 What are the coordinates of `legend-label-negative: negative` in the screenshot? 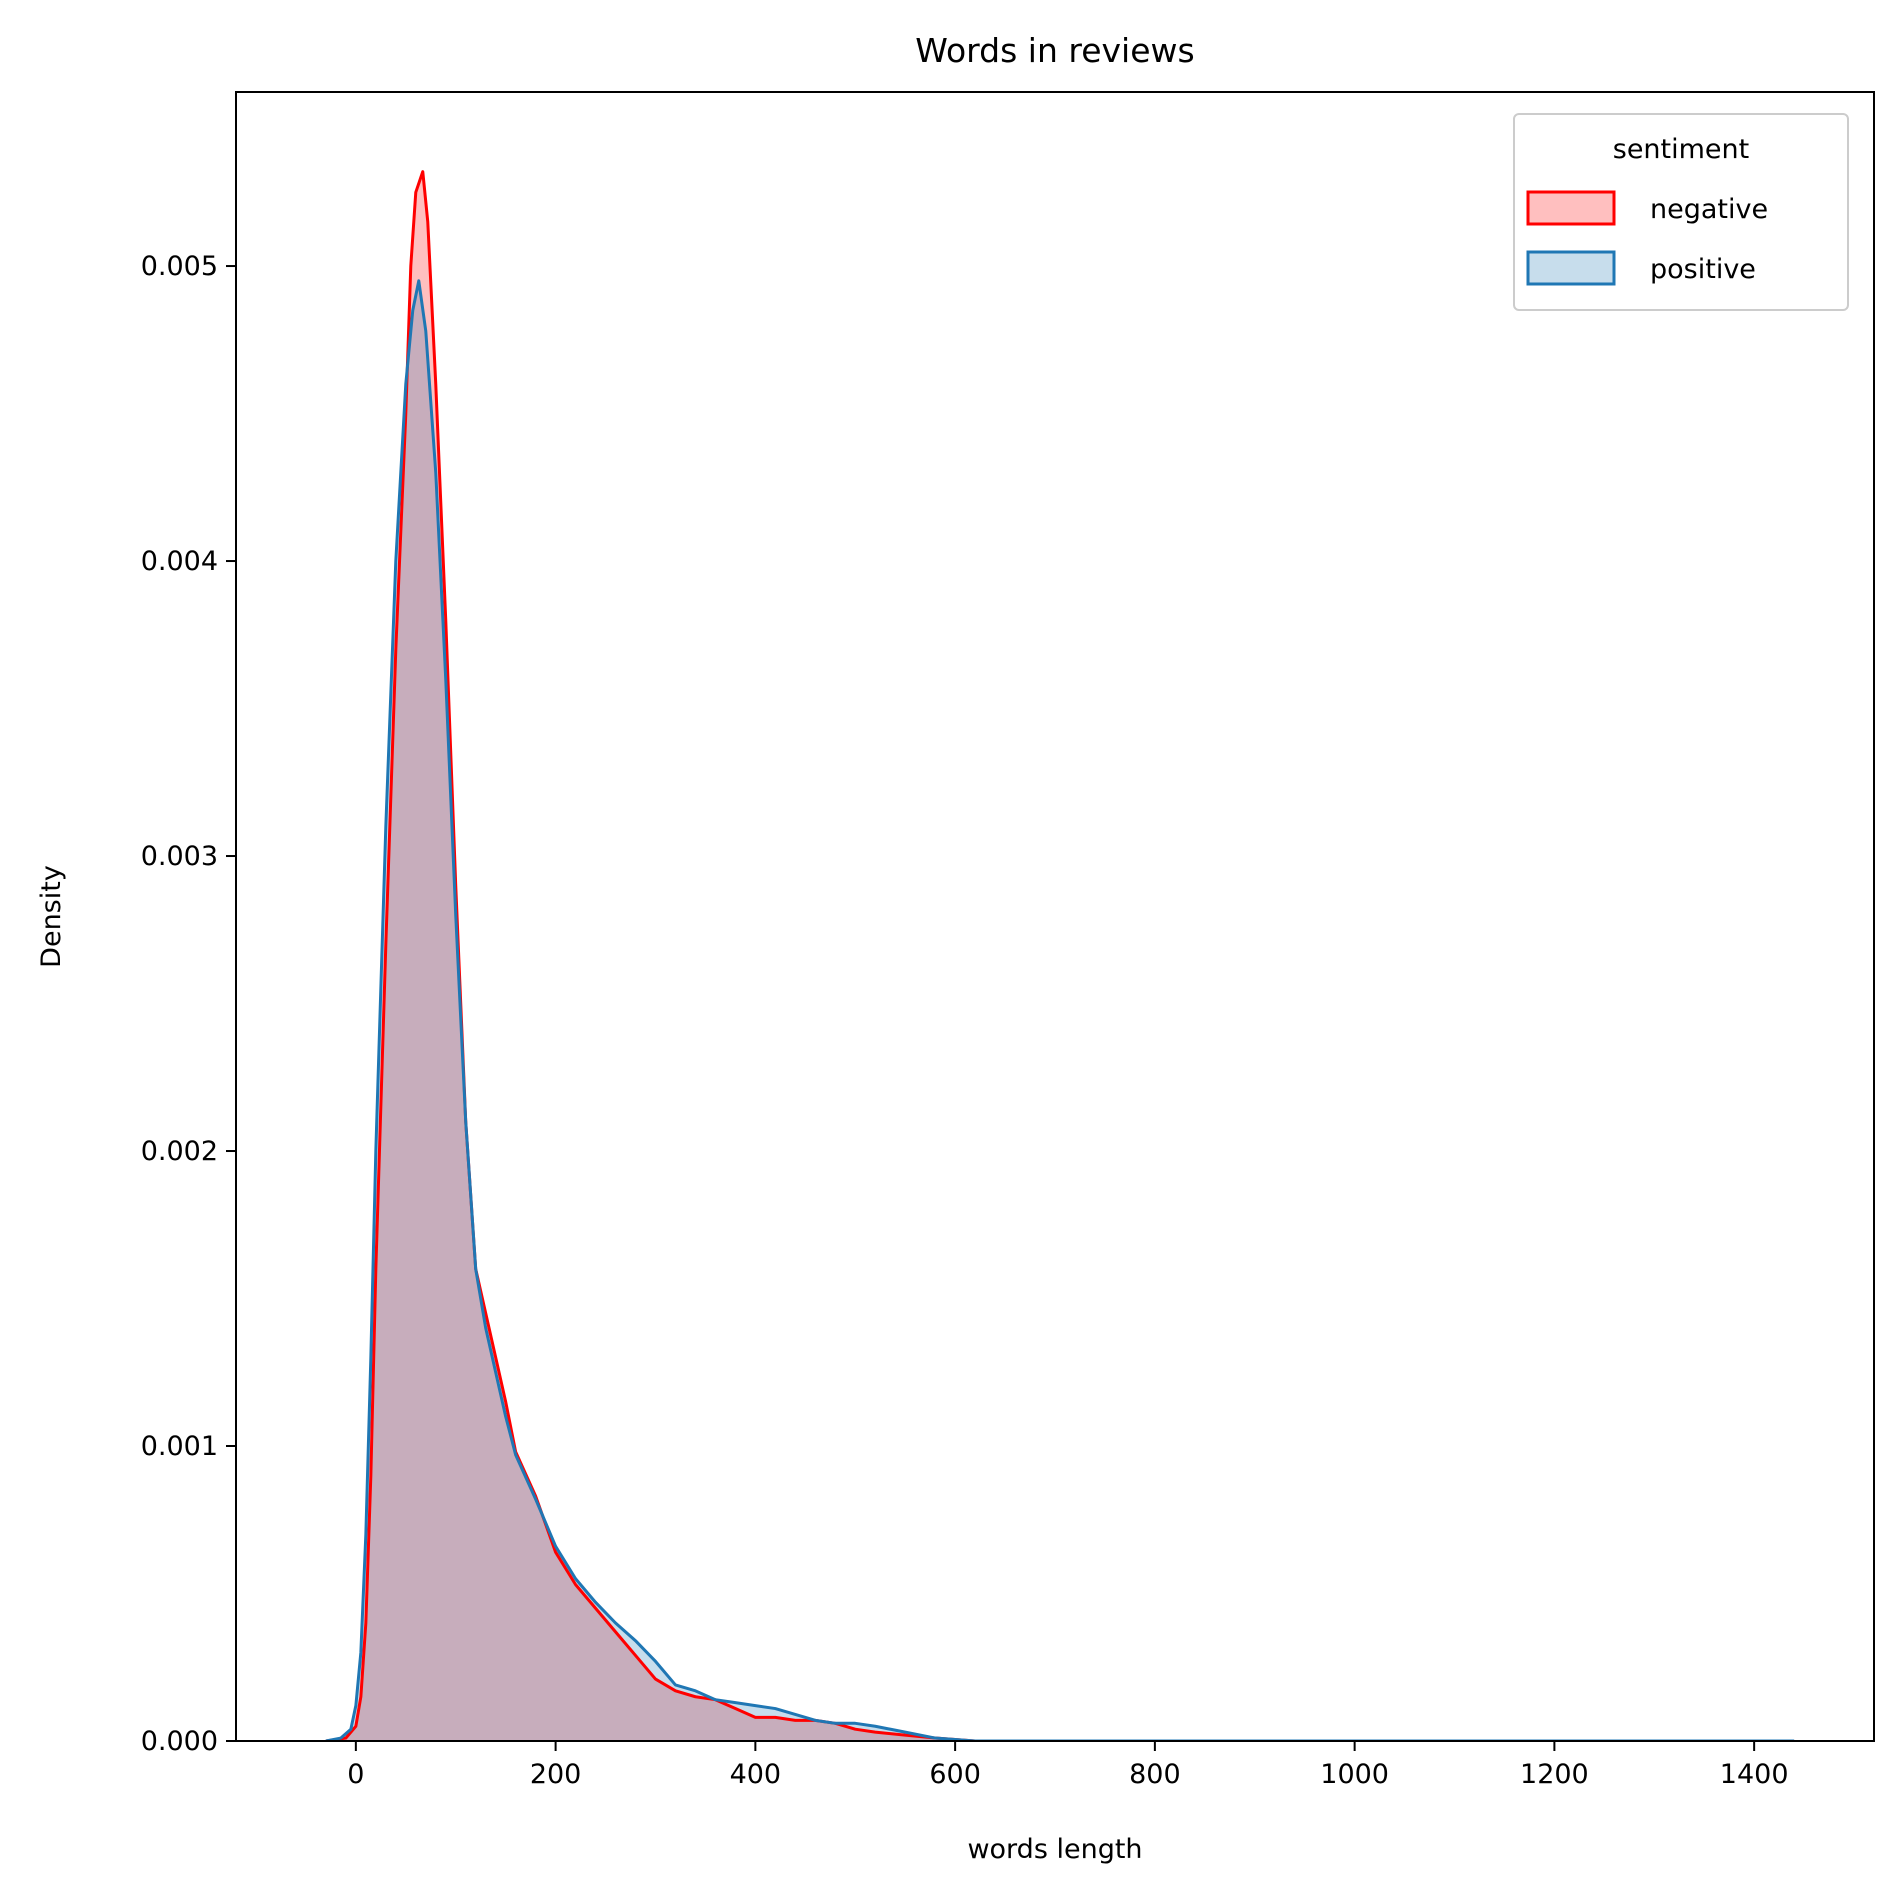 It's located at (1709, 209).